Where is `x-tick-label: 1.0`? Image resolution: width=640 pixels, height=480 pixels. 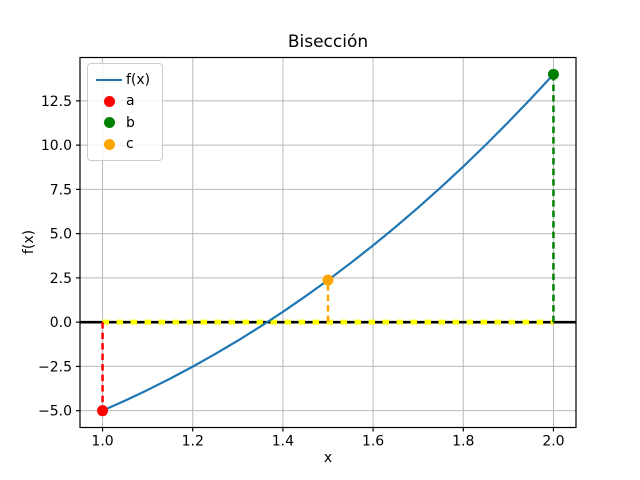 x-tick-label: 1.0 is located at coordinates (102, 442).